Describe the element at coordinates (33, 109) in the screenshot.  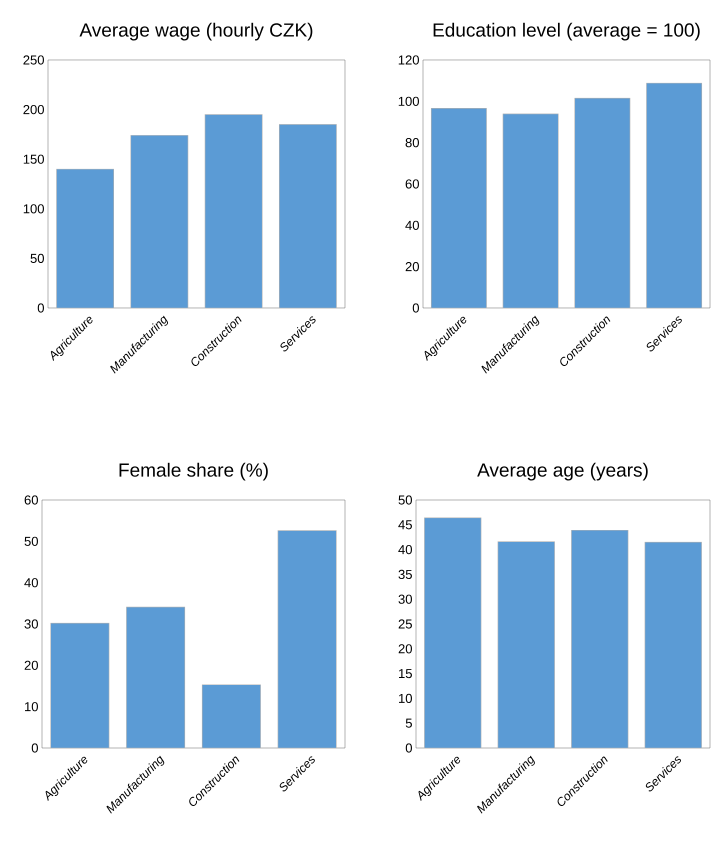
I see `y-tick-label: 200` at that location.